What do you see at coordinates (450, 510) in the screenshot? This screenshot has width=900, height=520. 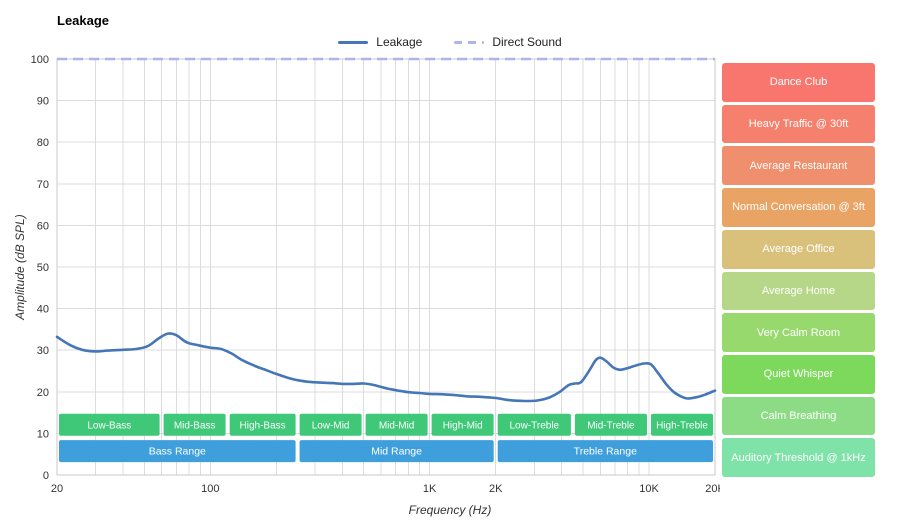 I see `x-axis-label: Frequency (Hz)` at bounding box center [450, 510].